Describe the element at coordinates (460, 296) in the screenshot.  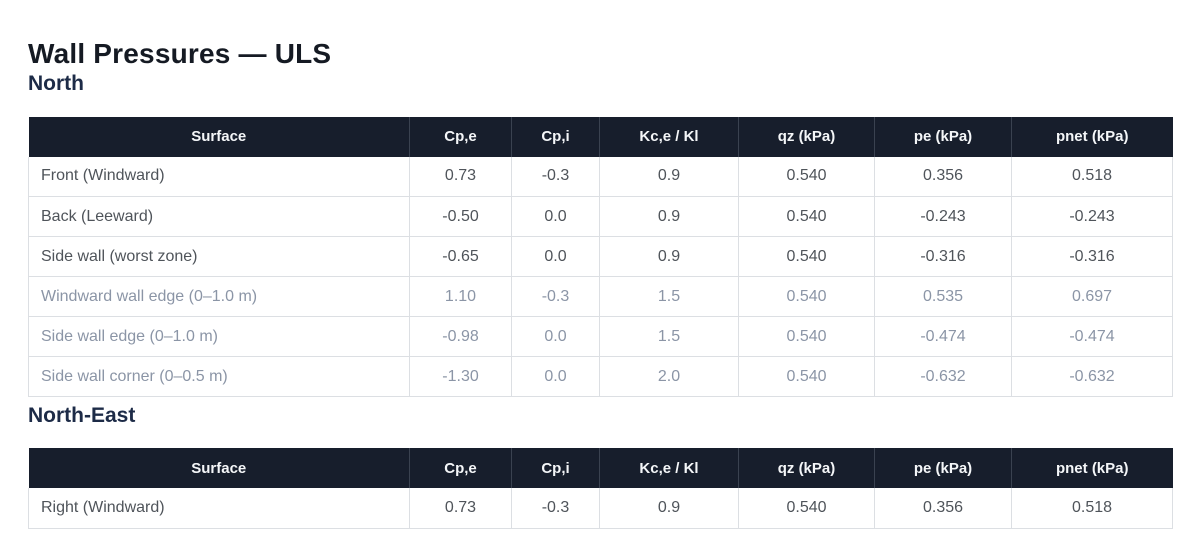
I see `value-cell: 1.10` at that location.